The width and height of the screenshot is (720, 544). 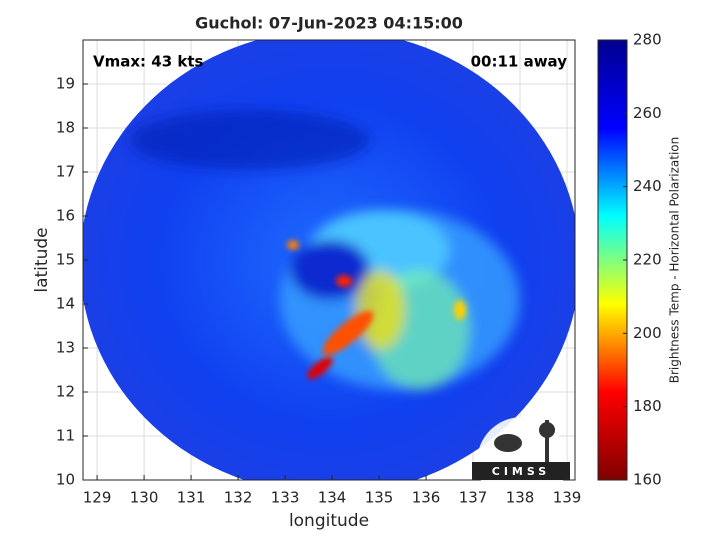 I want to click on colorbar-tick-label: 220, so click(x=647, y=260).